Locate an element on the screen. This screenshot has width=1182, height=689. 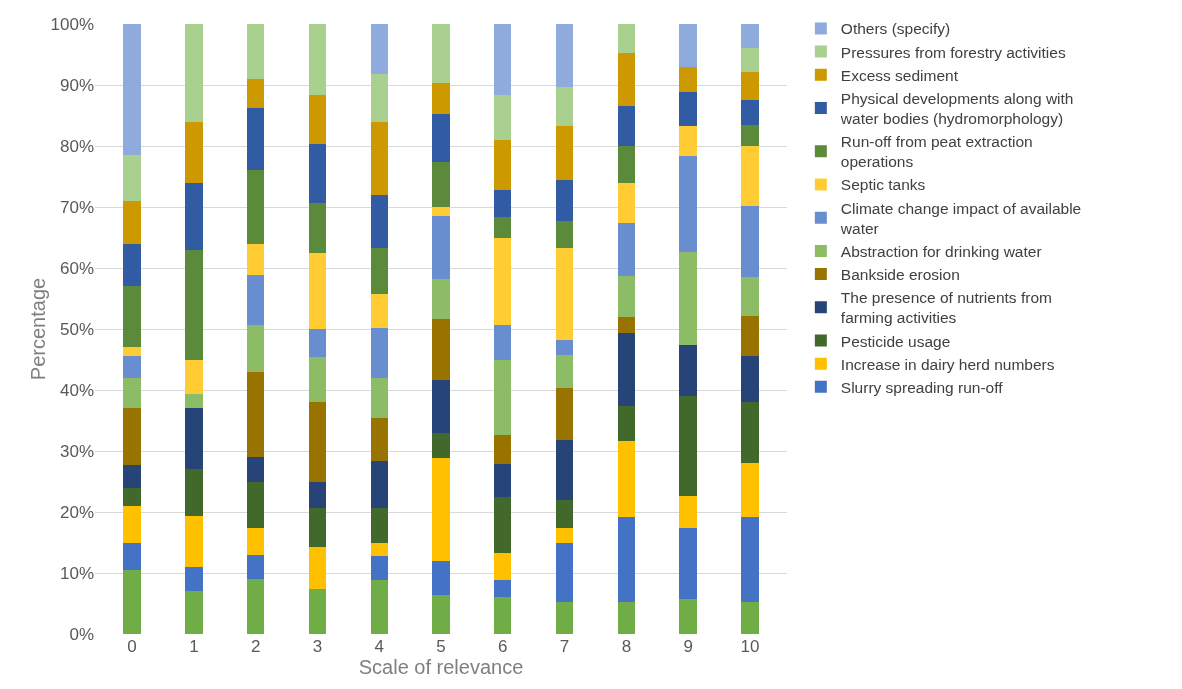
y-tick-label: 30% is located at coordinates (76, 451).